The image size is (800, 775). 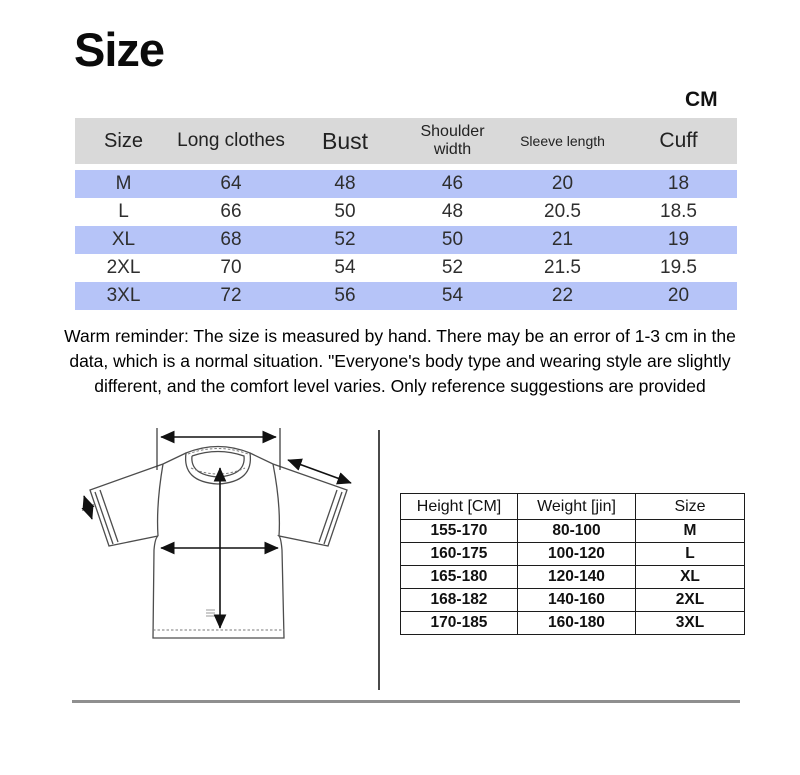 What do you see at coordinates (406, 701) in the screenshot?
I see `bottom-divider` at bounding box center [406, 701].